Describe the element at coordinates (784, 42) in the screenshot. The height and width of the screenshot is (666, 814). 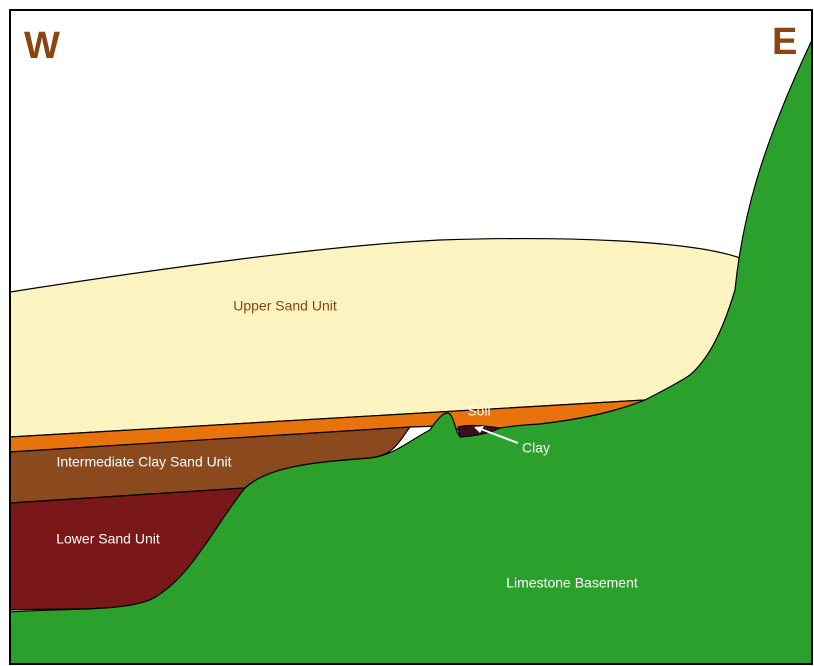
I see `east-label: E` at that location.